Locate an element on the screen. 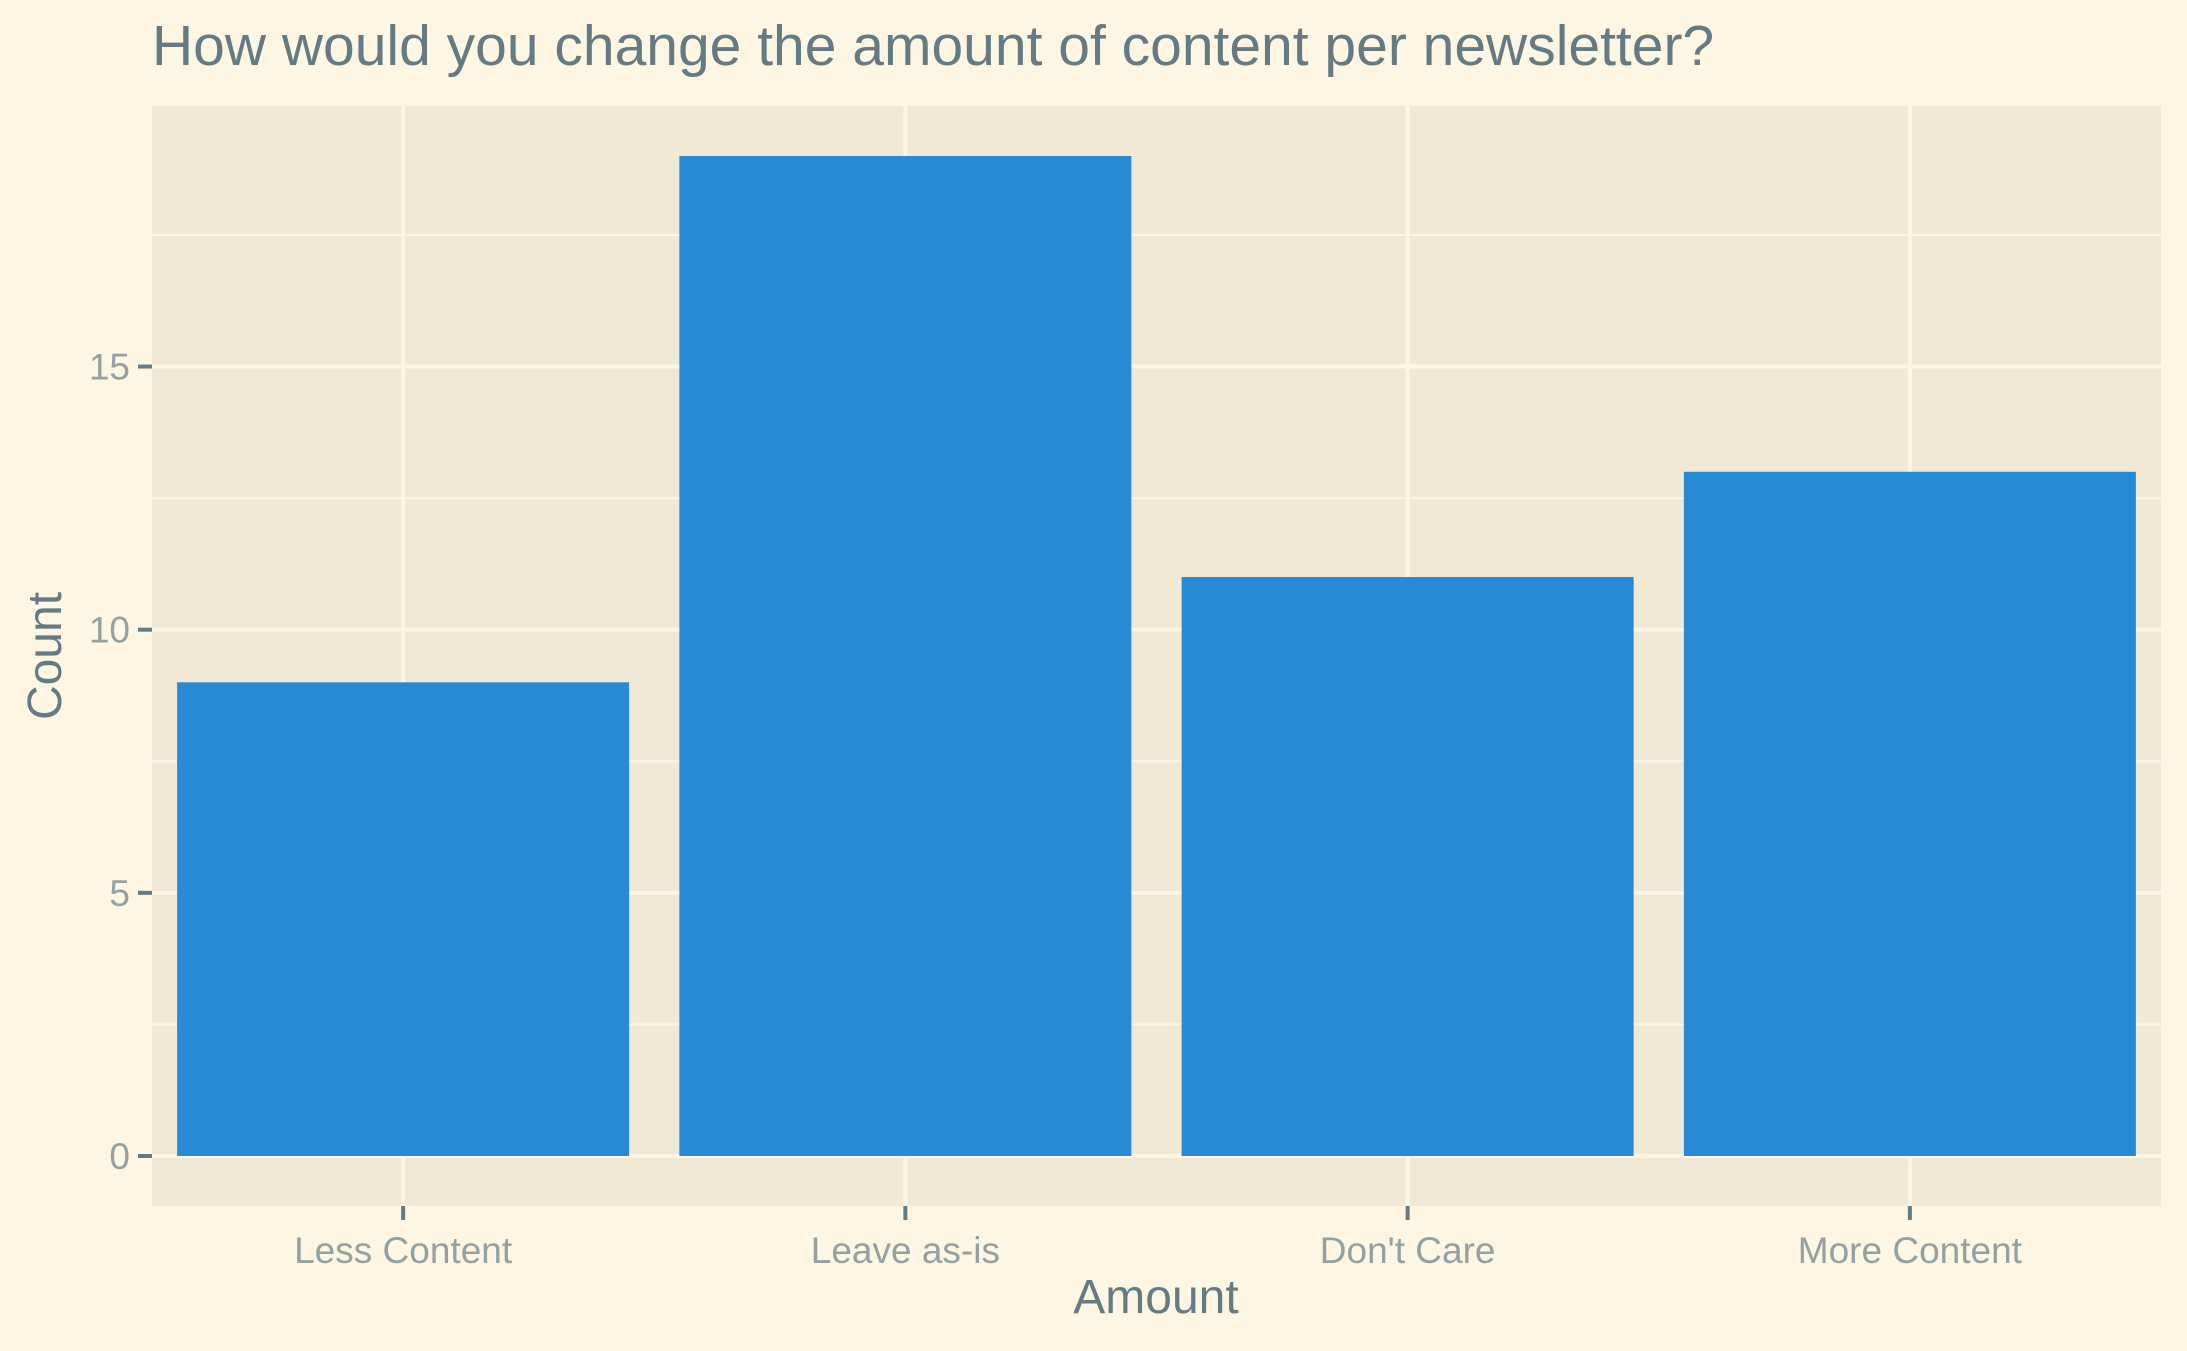  y-tick-label: 10 is located at coordinates (109, 630).